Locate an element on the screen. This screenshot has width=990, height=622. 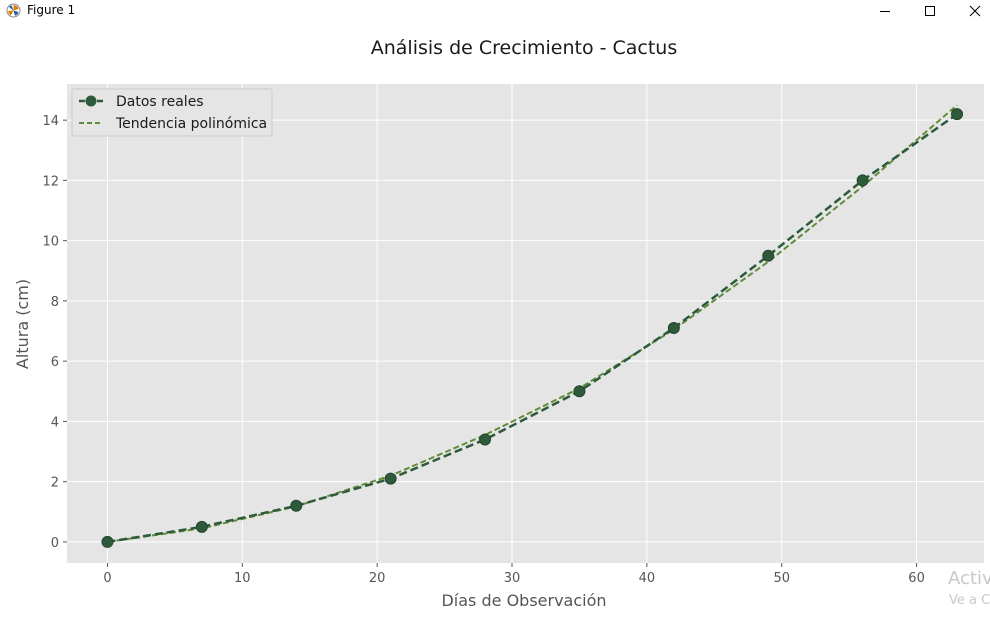
chart-title: Análisis de Crecimiento - Cactus is located at coordinates (524, 48).